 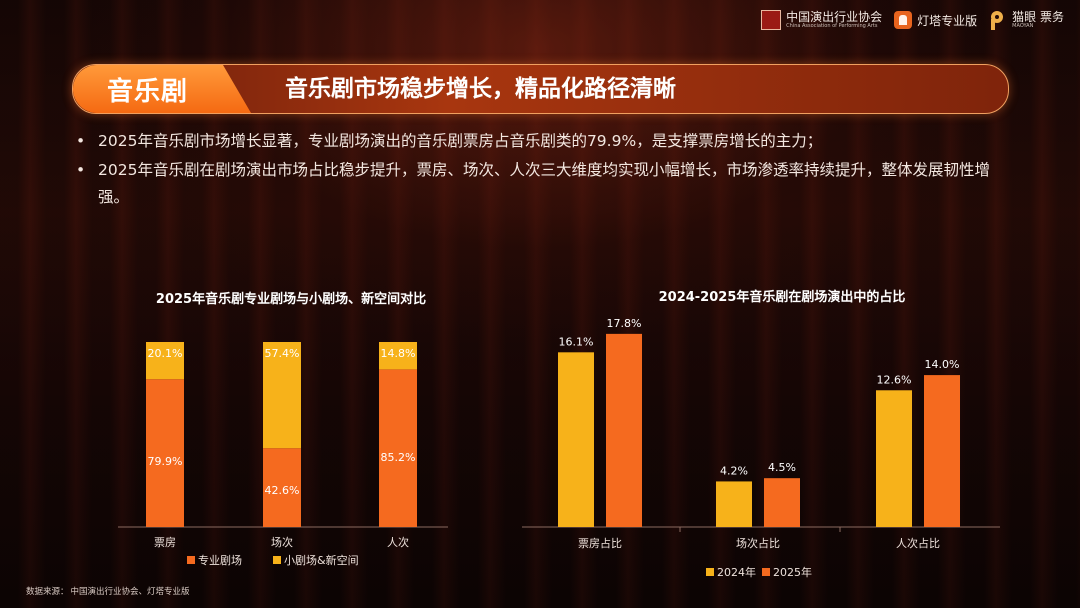 I want to click on legend-label: 2024年, so click(x=736, y=572).